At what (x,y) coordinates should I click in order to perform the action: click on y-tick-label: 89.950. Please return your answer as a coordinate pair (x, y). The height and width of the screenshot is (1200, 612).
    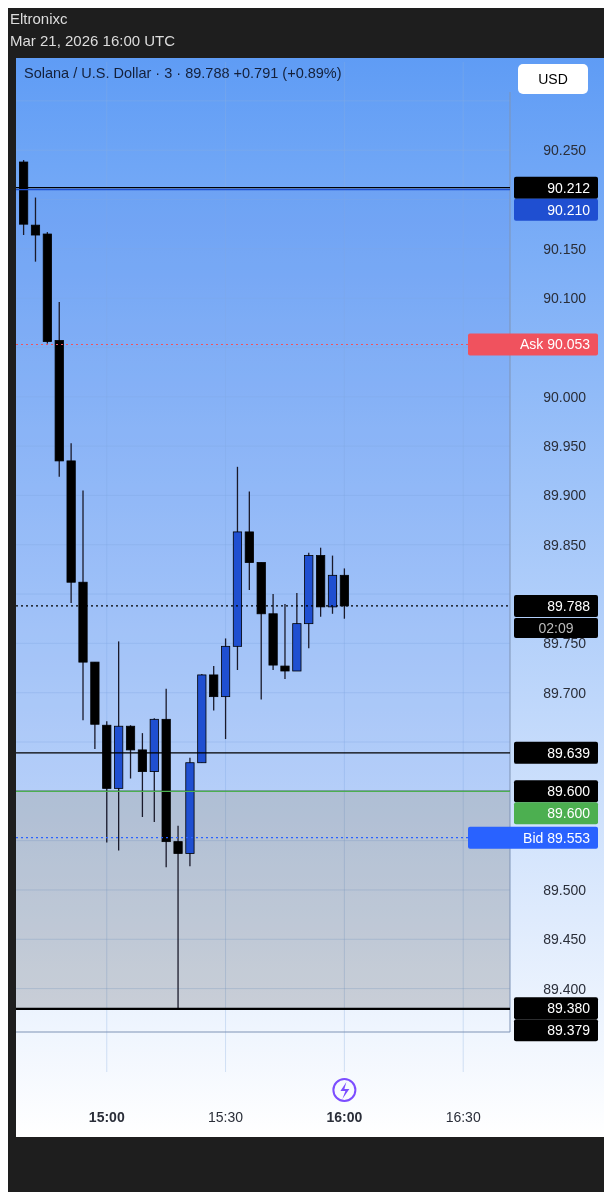
    Looking at the image, I should click on (565, 446).